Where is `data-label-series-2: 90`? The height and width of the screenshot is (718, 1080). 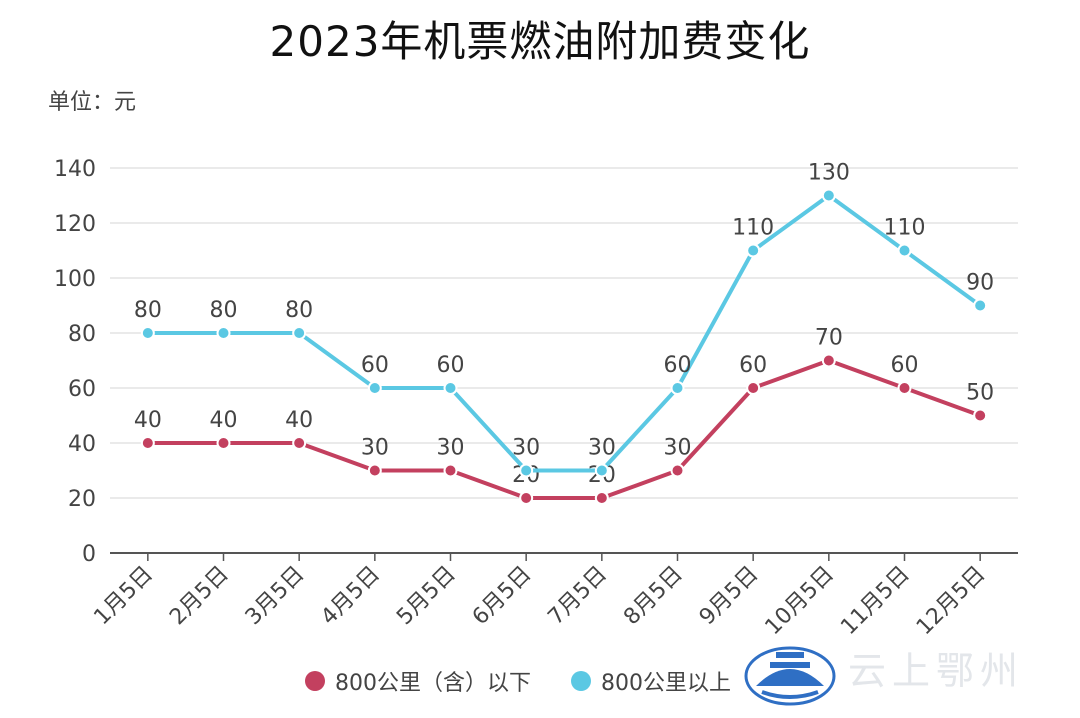 data-label-series-2: 90 is located at coordinates (980, 283).